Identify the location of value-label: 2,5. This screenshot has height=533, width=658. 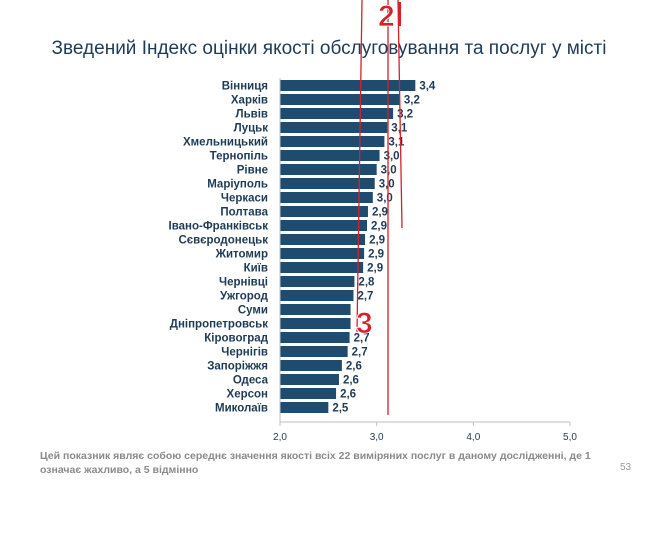
(340, 409).